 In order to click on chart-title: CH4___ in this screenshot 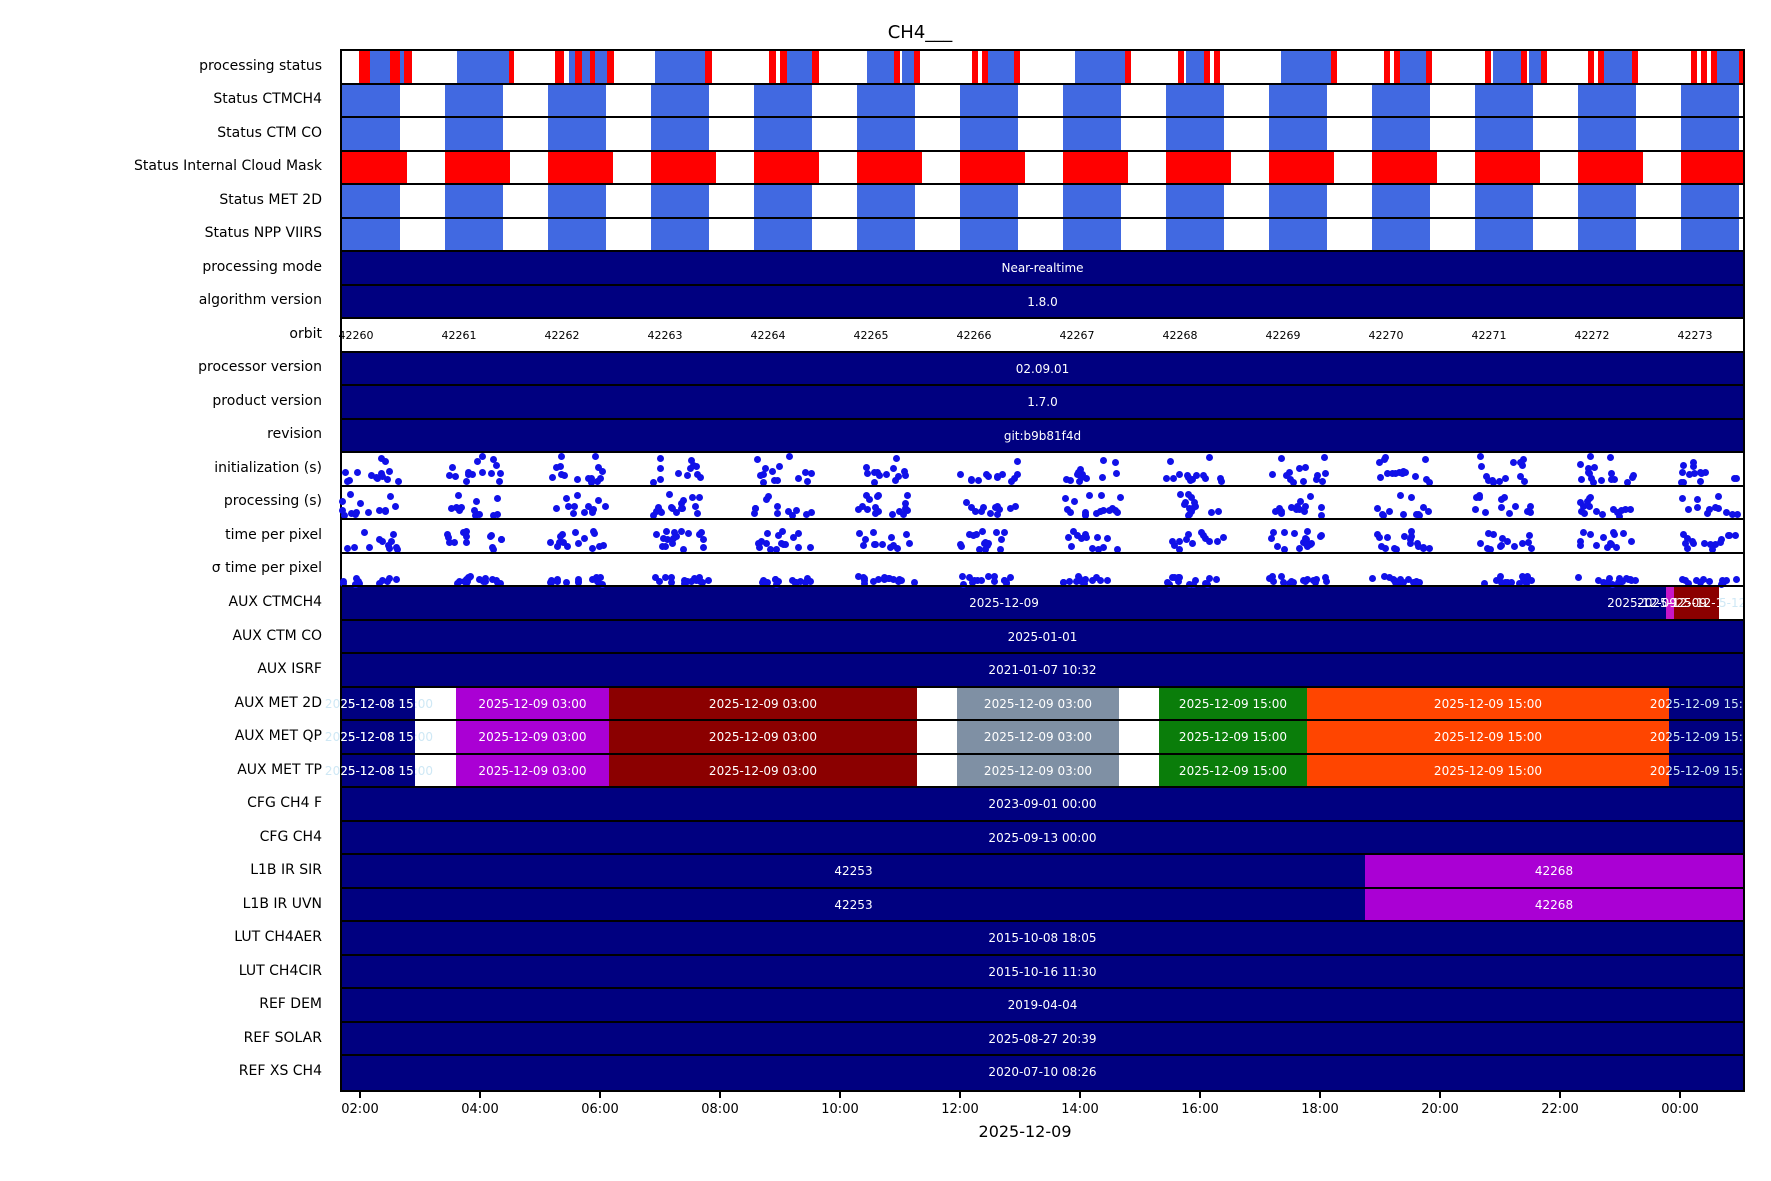, I will do `click(920, 32)`.